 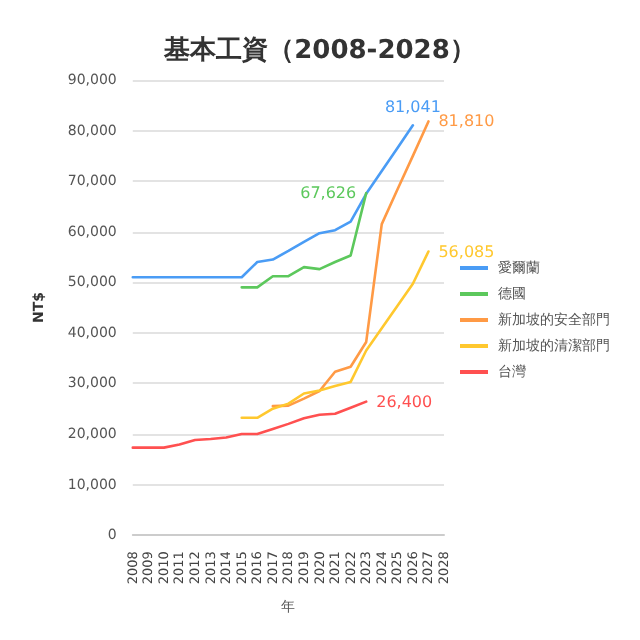 I want to click on chart-title: 基本工資（2008-2028）, so click(x=319, y=51).